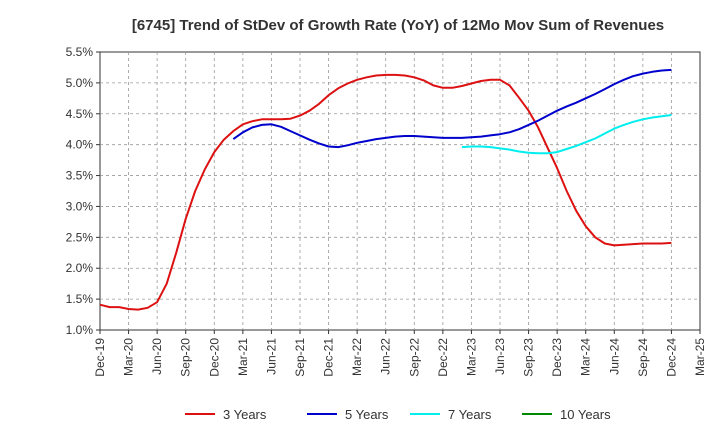 The height and width of the screenshot is (445, 720). I want to click on legend-label: 7 Years, so click(470, 414).